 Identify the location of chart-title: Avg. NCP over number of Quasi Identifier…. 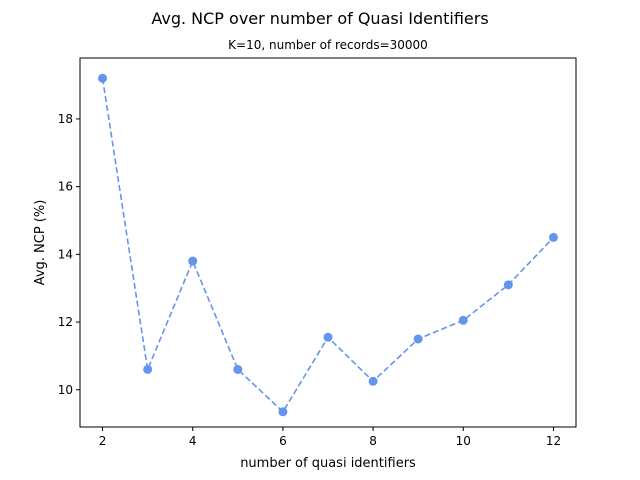
(319, 18).